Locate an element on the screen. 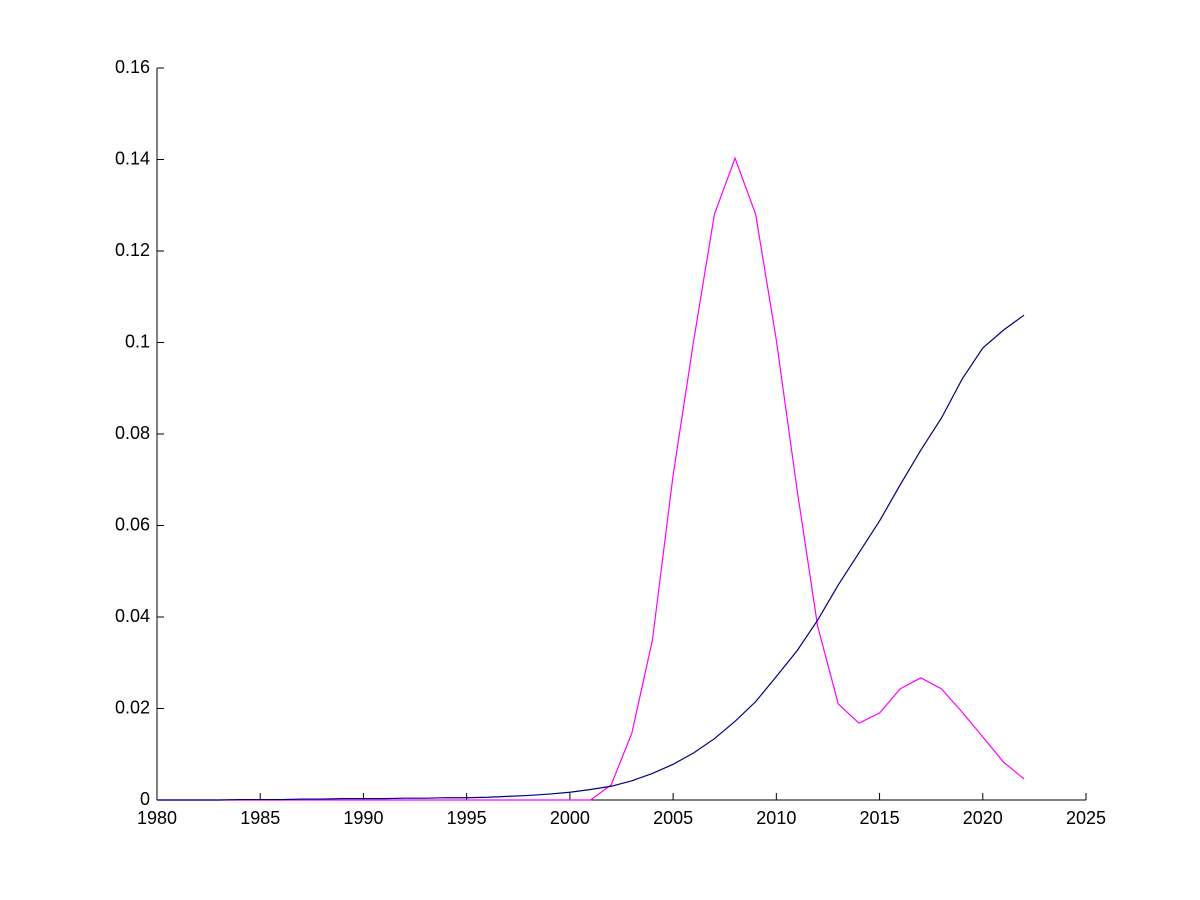 This screenshot has width=1200, height=900. x-tick-label: 2000 is located at coordinates (570, 818).